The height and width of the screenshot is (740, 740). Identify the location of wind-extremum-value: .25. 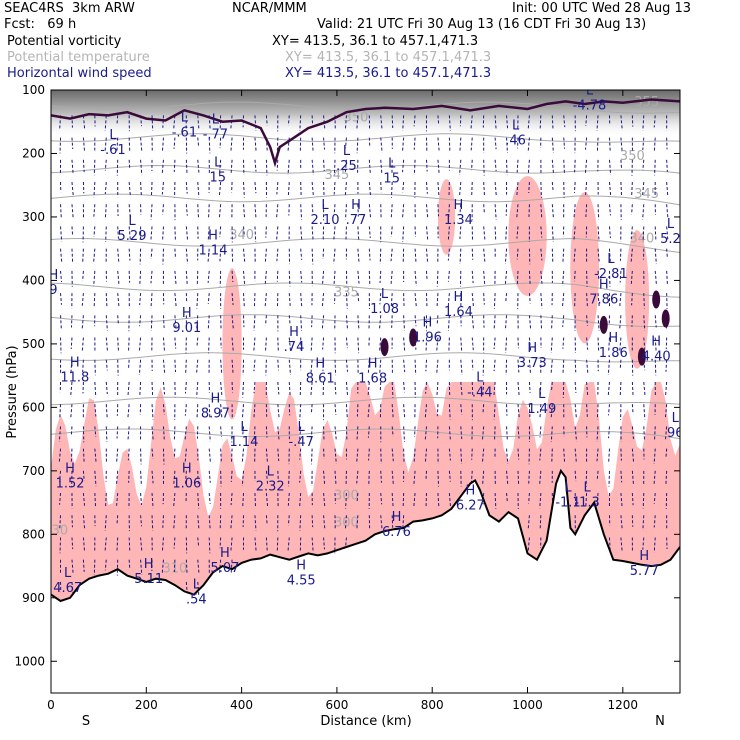
(346, 166).